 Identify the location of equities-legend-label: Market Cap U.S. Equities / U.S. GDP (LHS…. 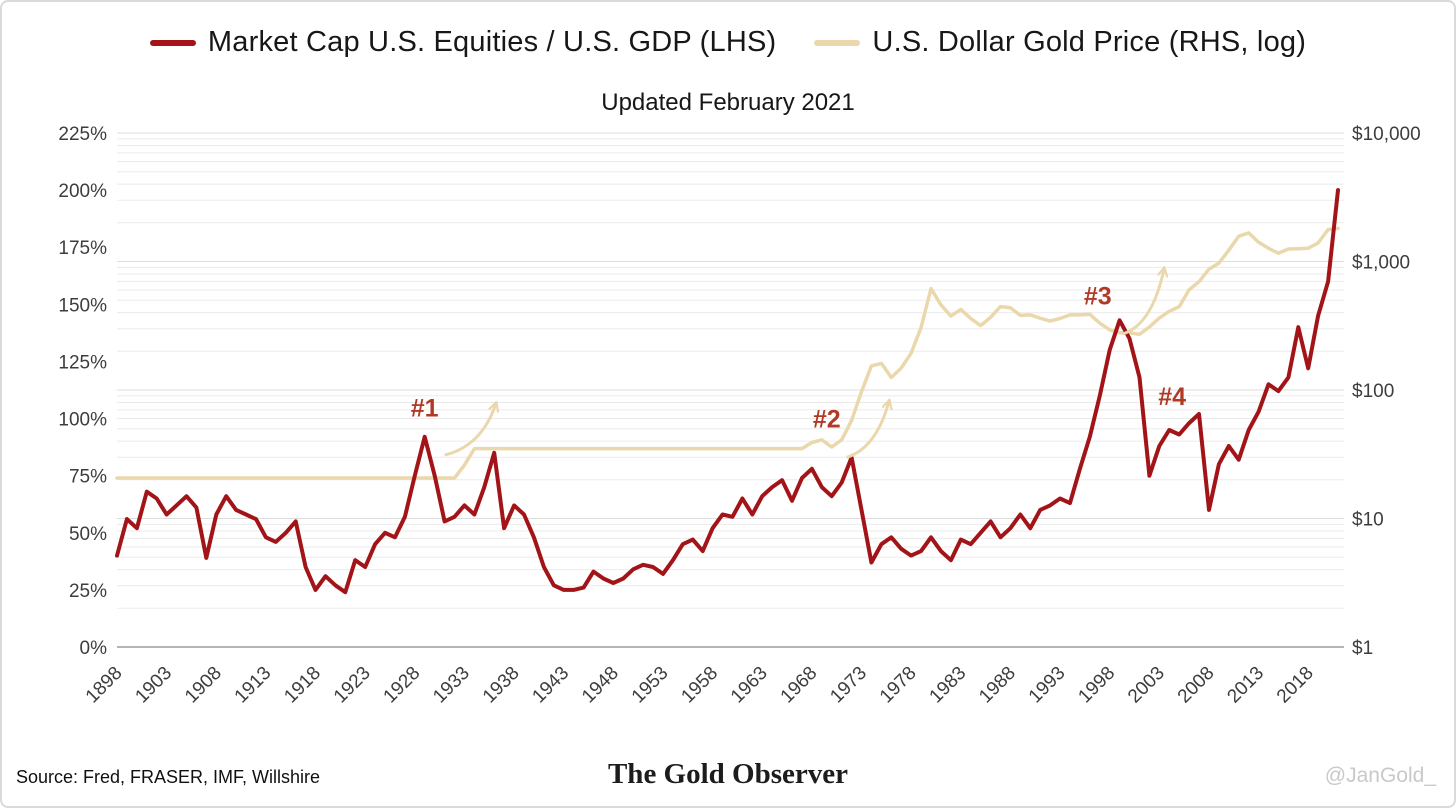
(492, 42).